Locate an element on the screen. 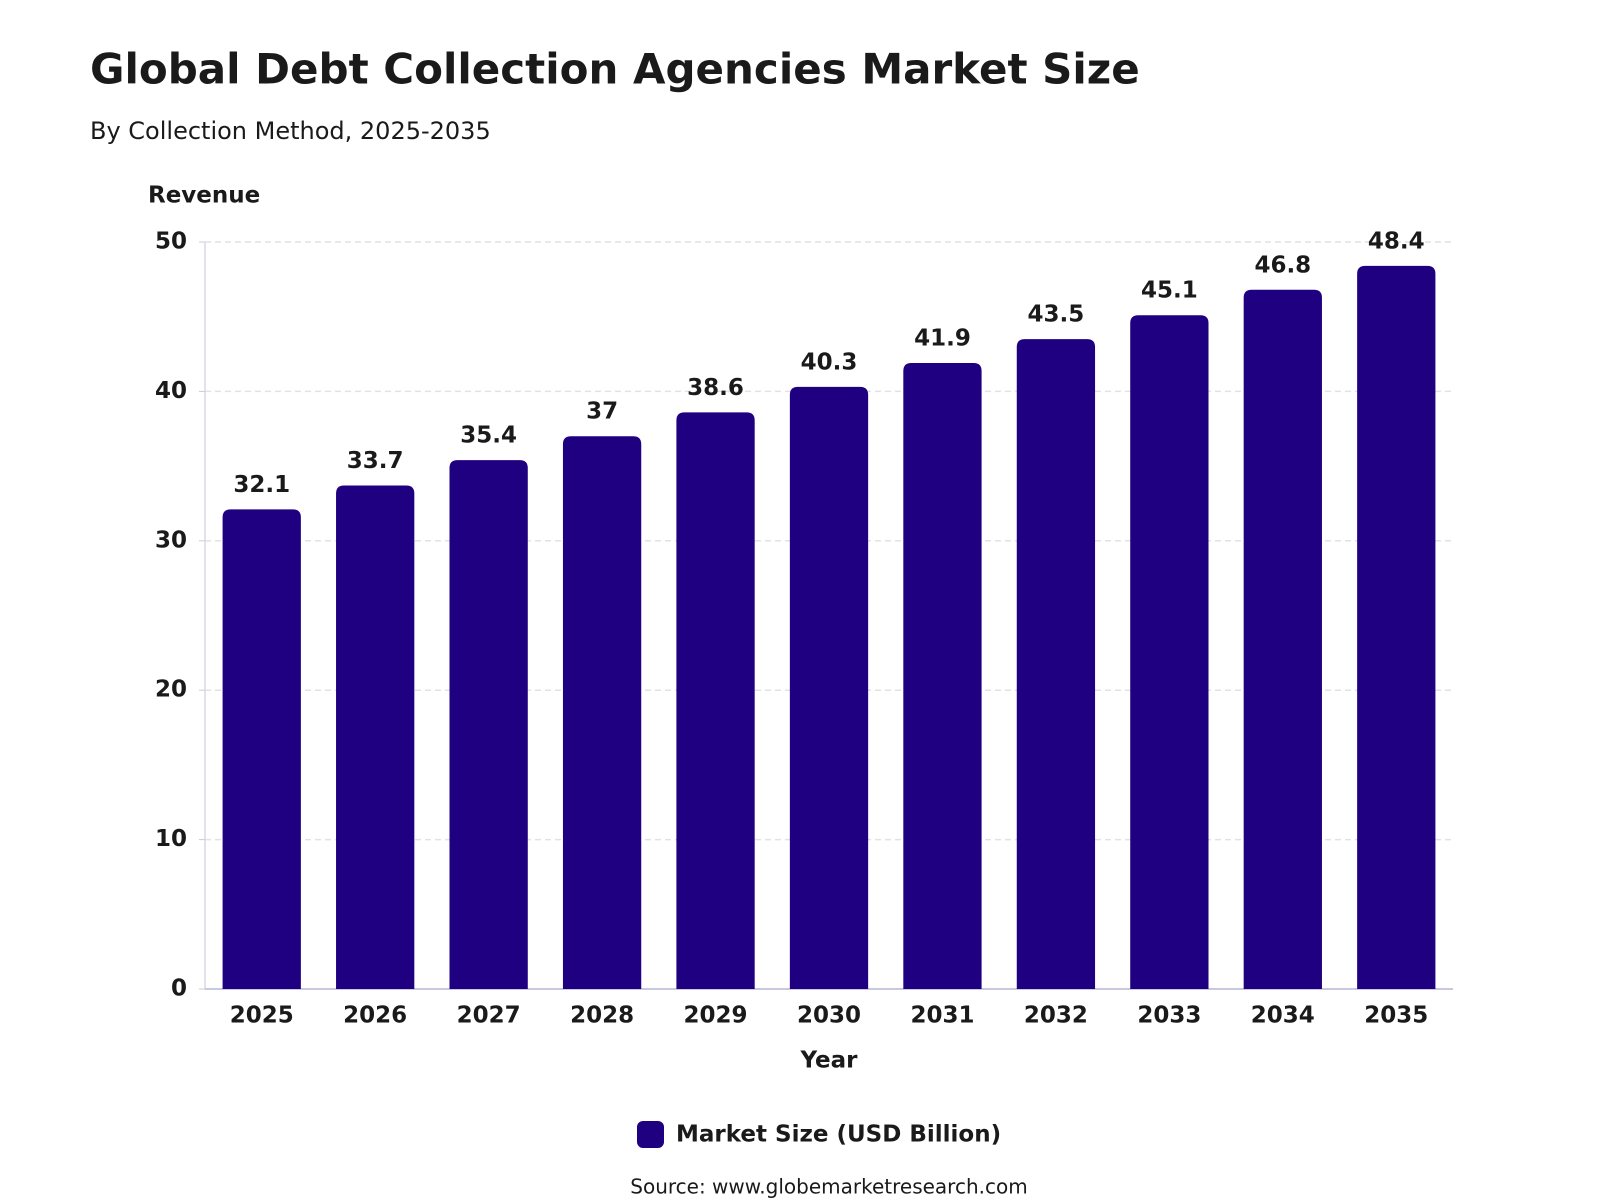  y-tick-label: 40 is located at coordinates (171, 391).